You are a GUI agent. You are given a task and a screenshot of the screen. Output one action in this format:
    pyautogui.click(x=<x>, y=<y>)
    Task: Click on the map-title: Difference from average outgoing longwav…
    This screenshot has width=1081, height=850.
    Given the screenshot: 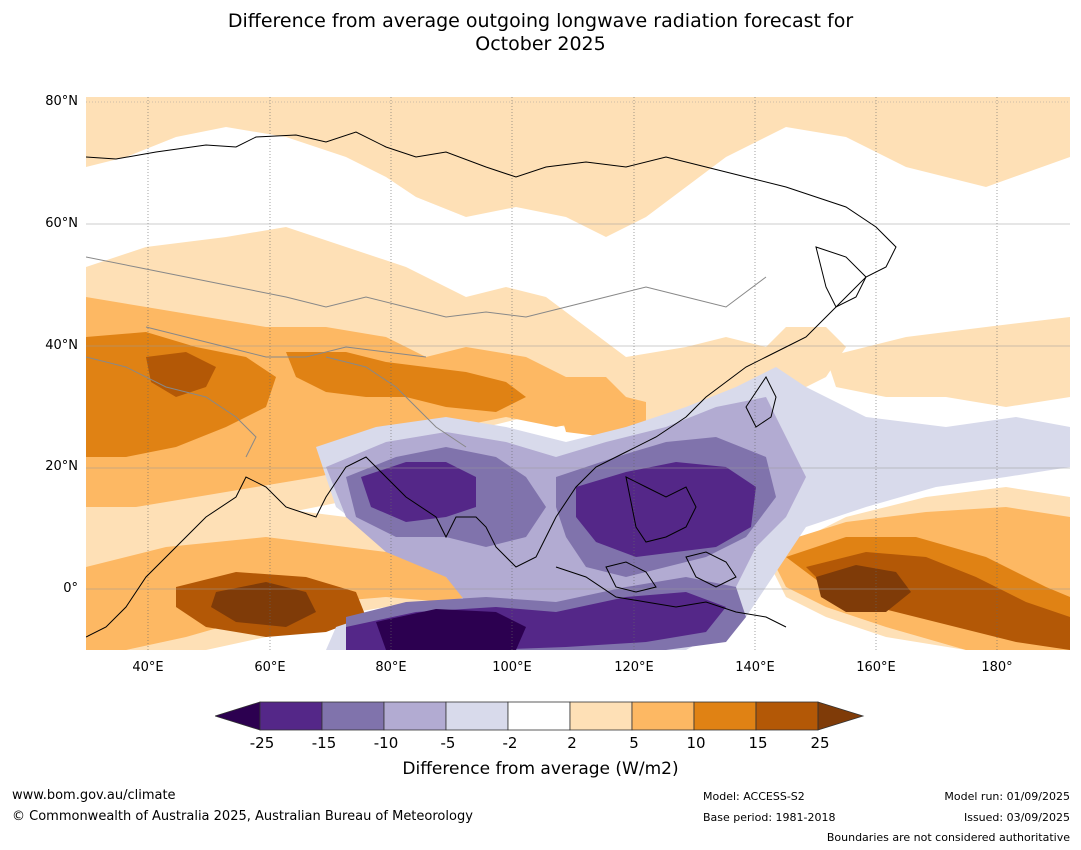 What is the action you would take?
    pyautogui.click(x=540, y=33)
    